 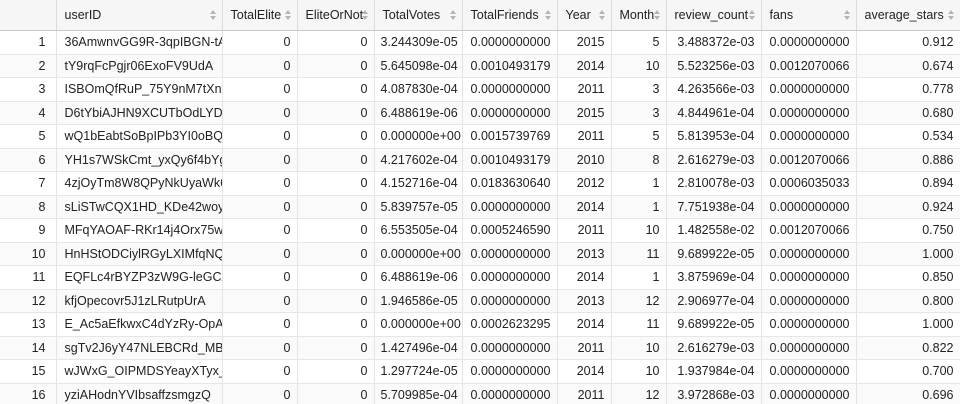 What do you see at coordinates (908, 324) in the screenshot?
I see `cell-average_stars: 1.000` at bounding box center [908, 324].